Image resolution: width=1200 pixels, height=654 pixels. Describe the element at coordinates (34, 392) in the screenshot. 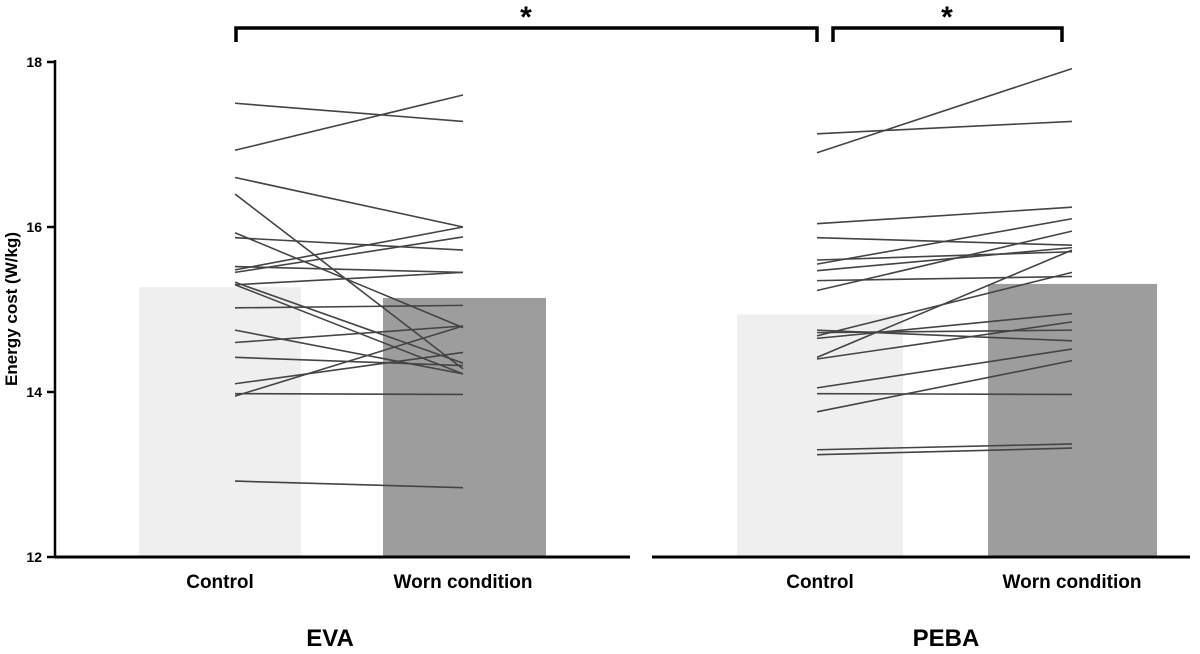

I see `y-tick-label-14: 14` at that location.